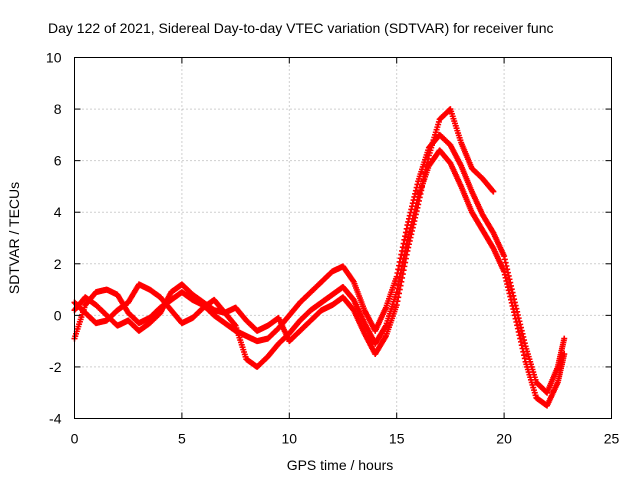 This screenshot has height=480, width=640. What do you see at coordinates (612, 439) in the screenshot?
I see `x-tick-label: 25` at bounding box center [612, 439].